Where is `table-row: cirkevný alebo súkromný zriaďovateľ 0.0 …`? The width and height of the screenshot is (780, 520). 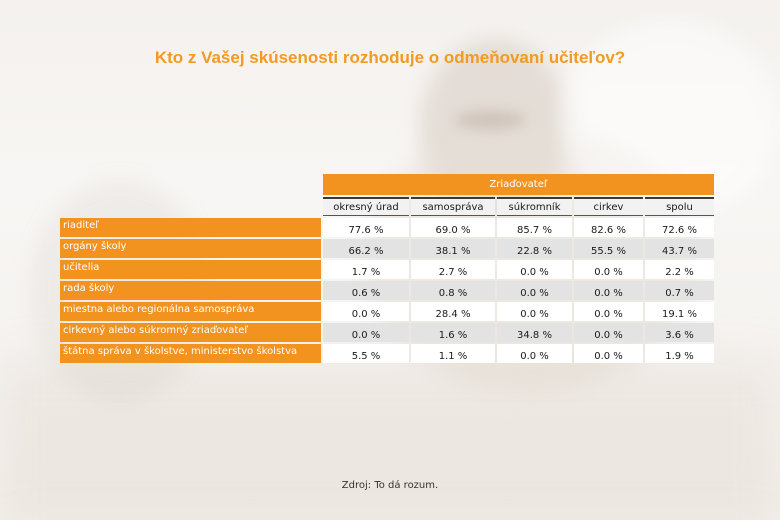
table-row: cirkevný alebo súkromný zriaďovateľ 0.0 … is located at coordinates (387, 332).